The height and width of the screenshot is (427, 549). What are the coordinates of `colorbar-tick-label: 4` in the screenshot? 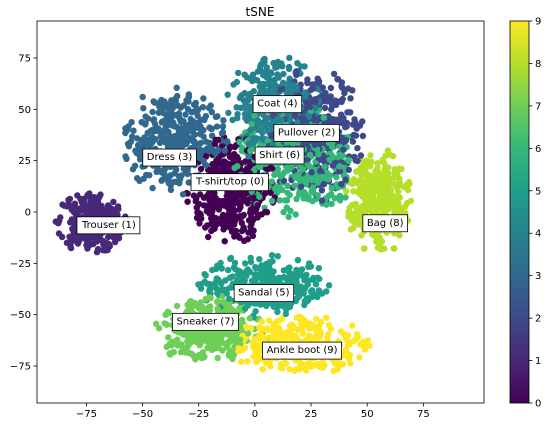 It's located at (538, 234).